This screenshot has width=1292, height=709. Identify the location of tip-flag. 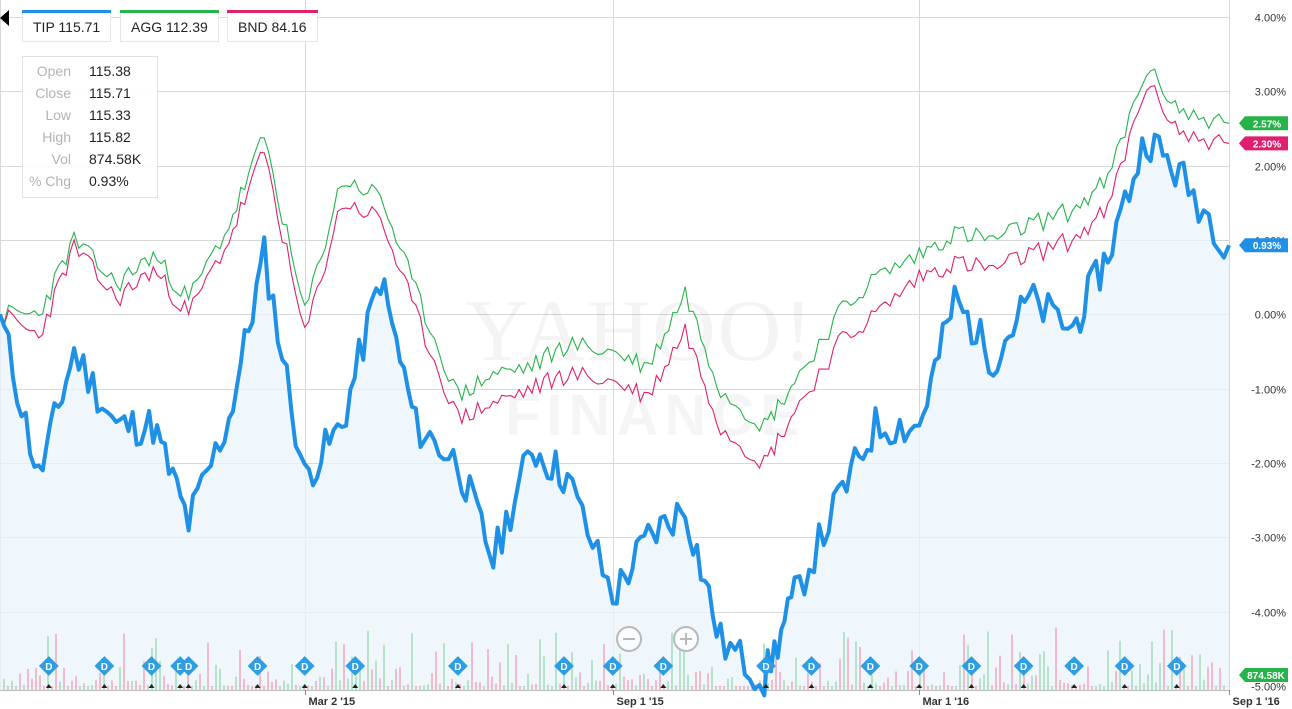
(1263, 245).